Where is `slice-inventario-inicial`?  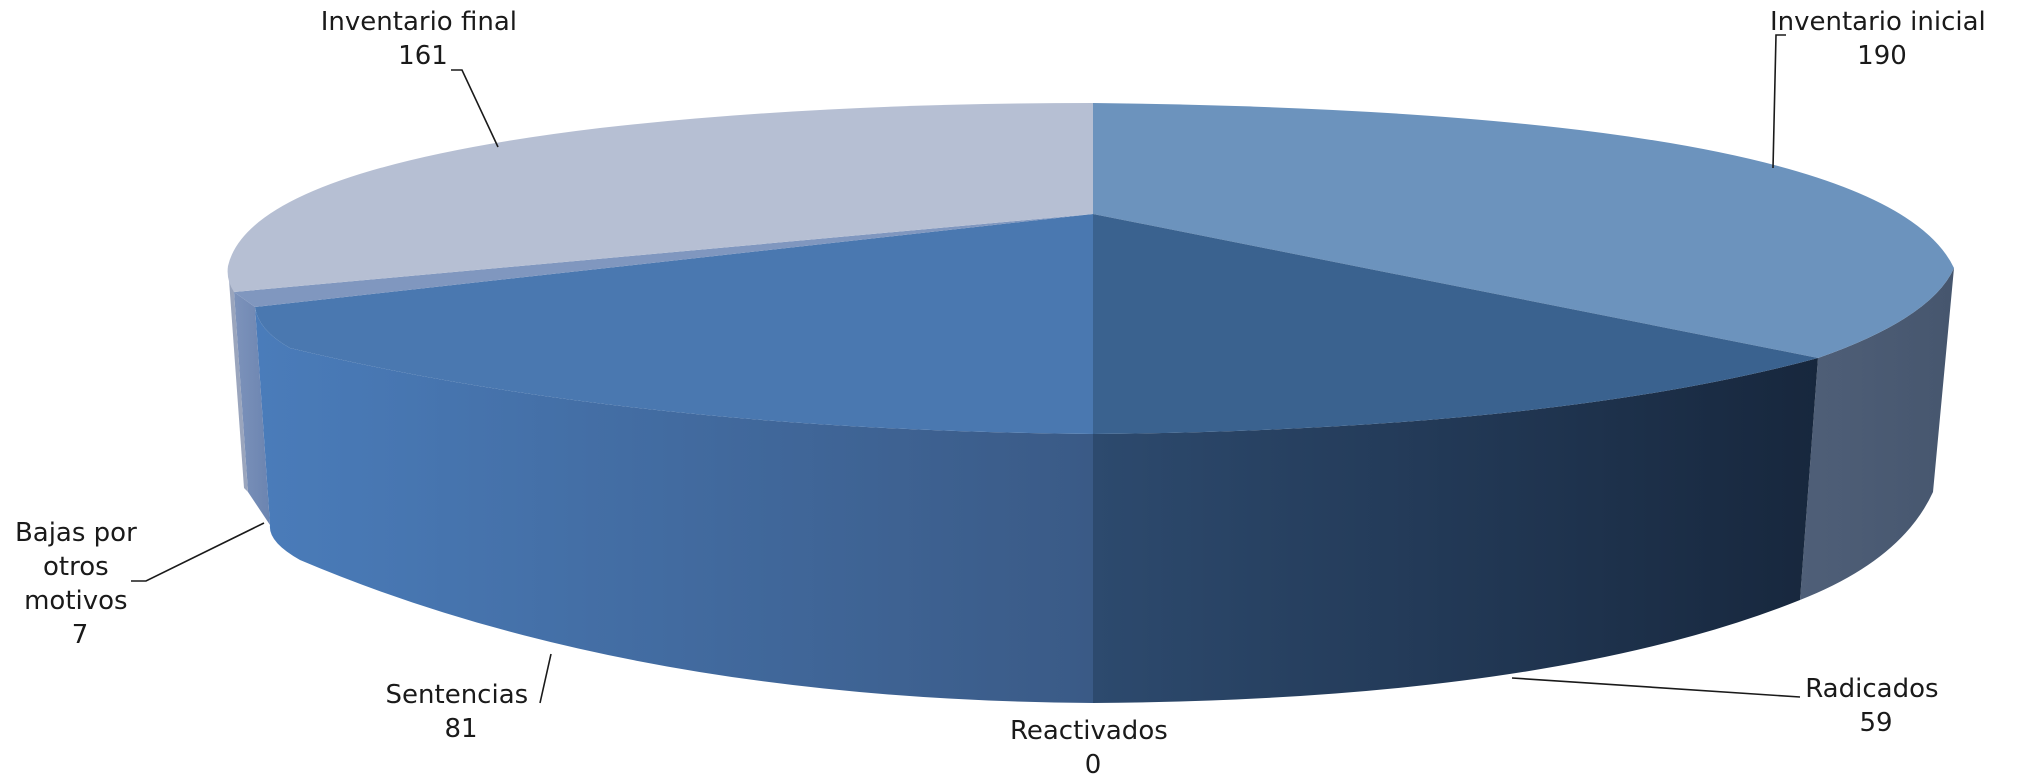
slice-inventario-inicial is located at coordinates (1523, 230).